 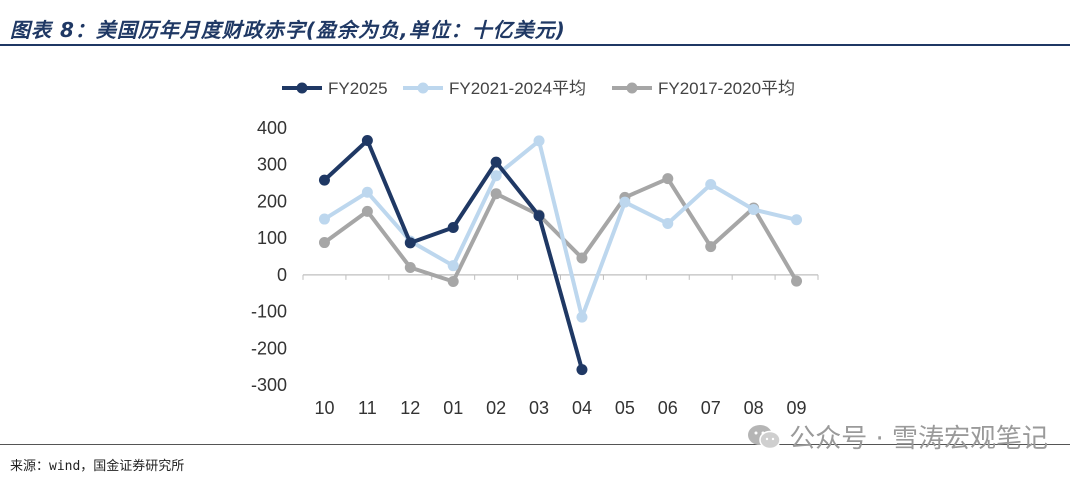 What do you see at coordinates (764, 436) in the screenshot?
I see `wechat-icon` at bounding box center [764, 436].